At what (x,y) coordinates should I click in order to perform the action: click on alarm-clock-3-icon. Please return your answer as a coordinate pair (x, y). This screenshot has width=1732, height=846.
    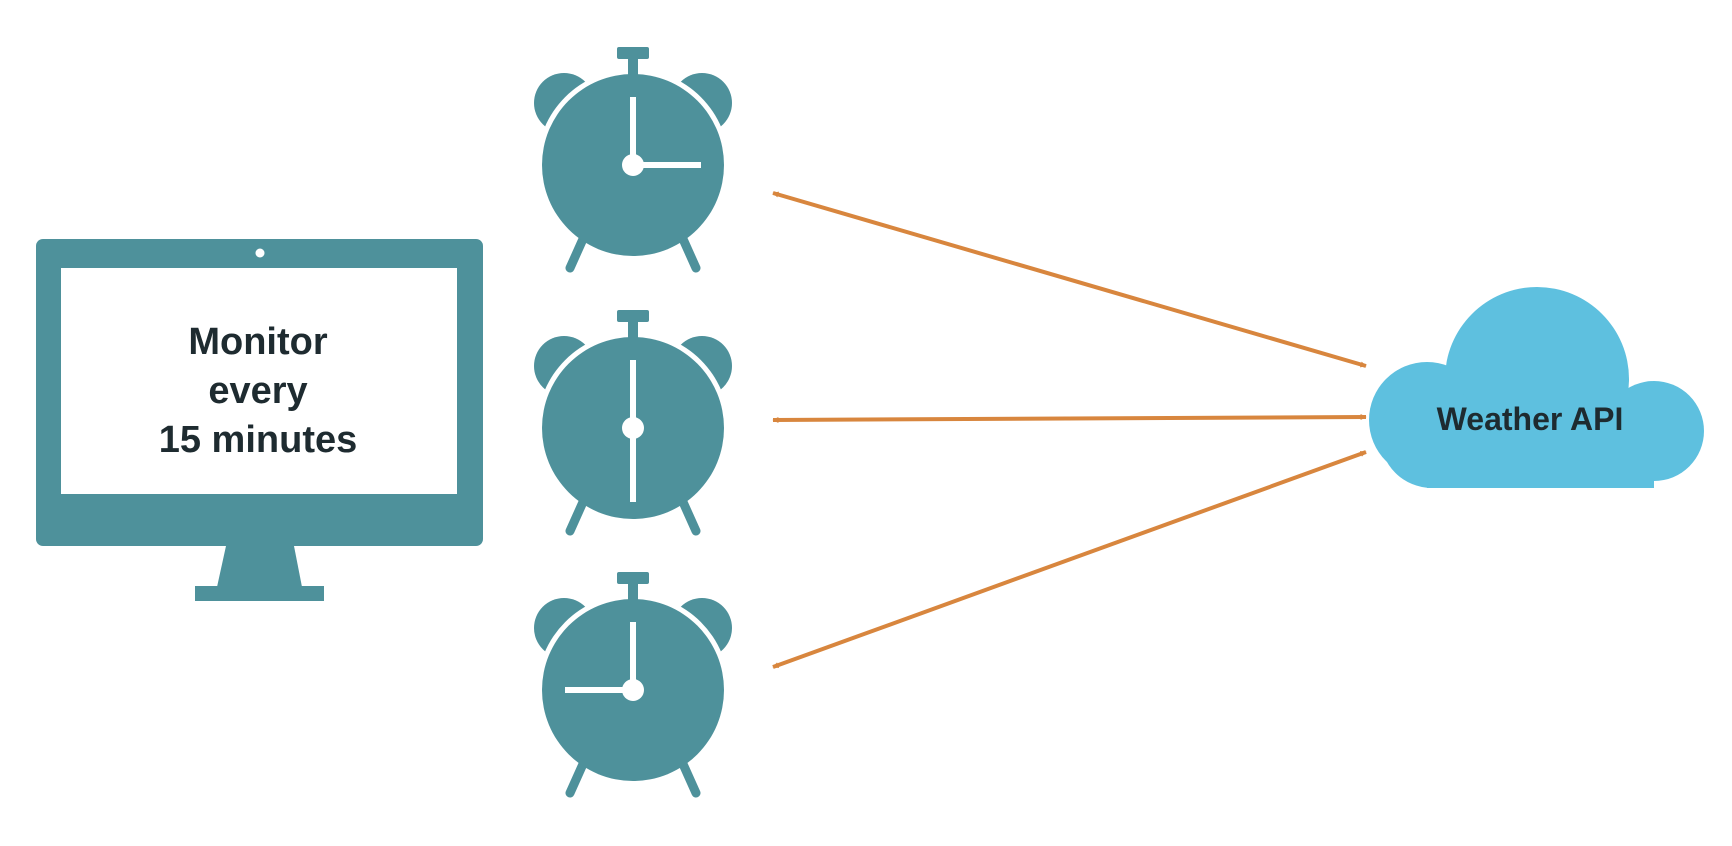
    Looking at the image, I should click on (633, 157).